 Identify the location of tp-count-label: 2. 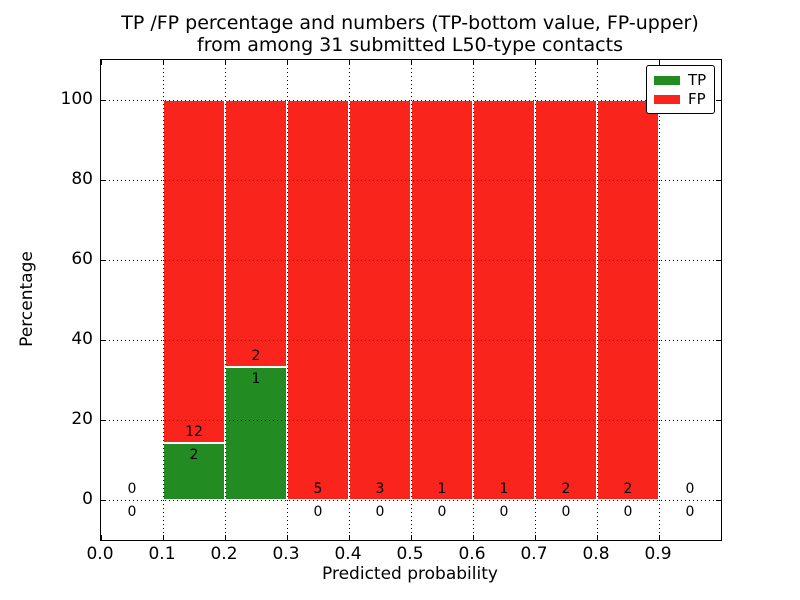
(194, 454).